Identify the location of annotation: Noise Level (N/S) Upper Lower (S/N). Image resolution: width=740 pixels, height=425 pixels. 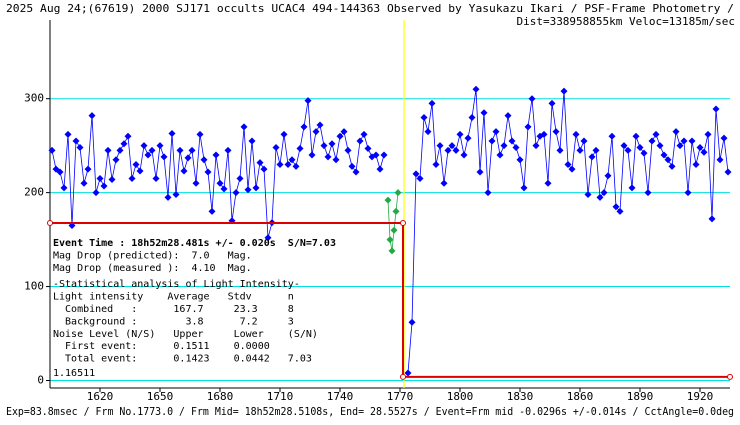
(185, 334).